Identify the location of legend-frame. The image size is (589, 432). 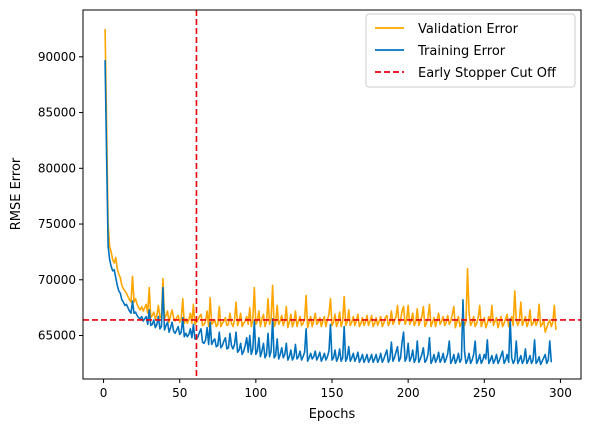
(470, 50).